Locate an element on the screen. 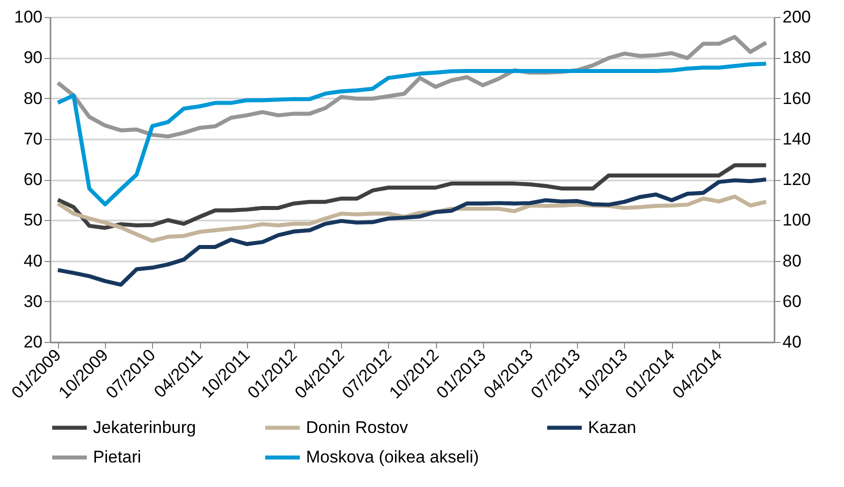 This screenshot has width=844, height=487. y-tick-label: 50 is located at coordinates (33, 220).